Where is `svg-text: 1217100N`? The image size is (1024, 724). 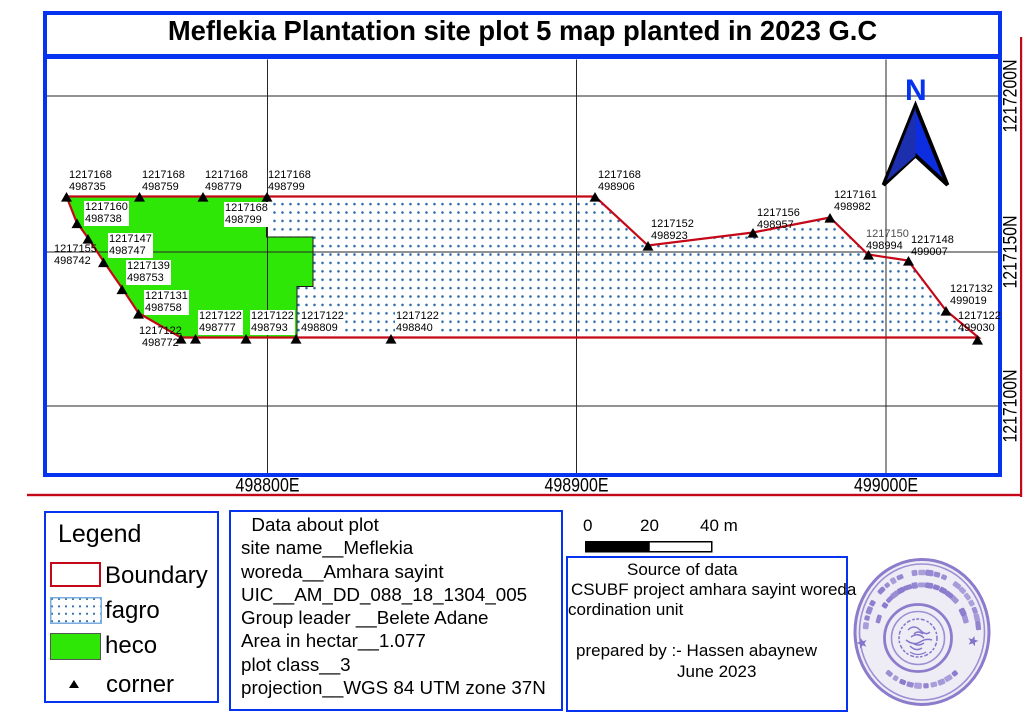 svg-text: 1217100N is located at coordinates (1011, 406).